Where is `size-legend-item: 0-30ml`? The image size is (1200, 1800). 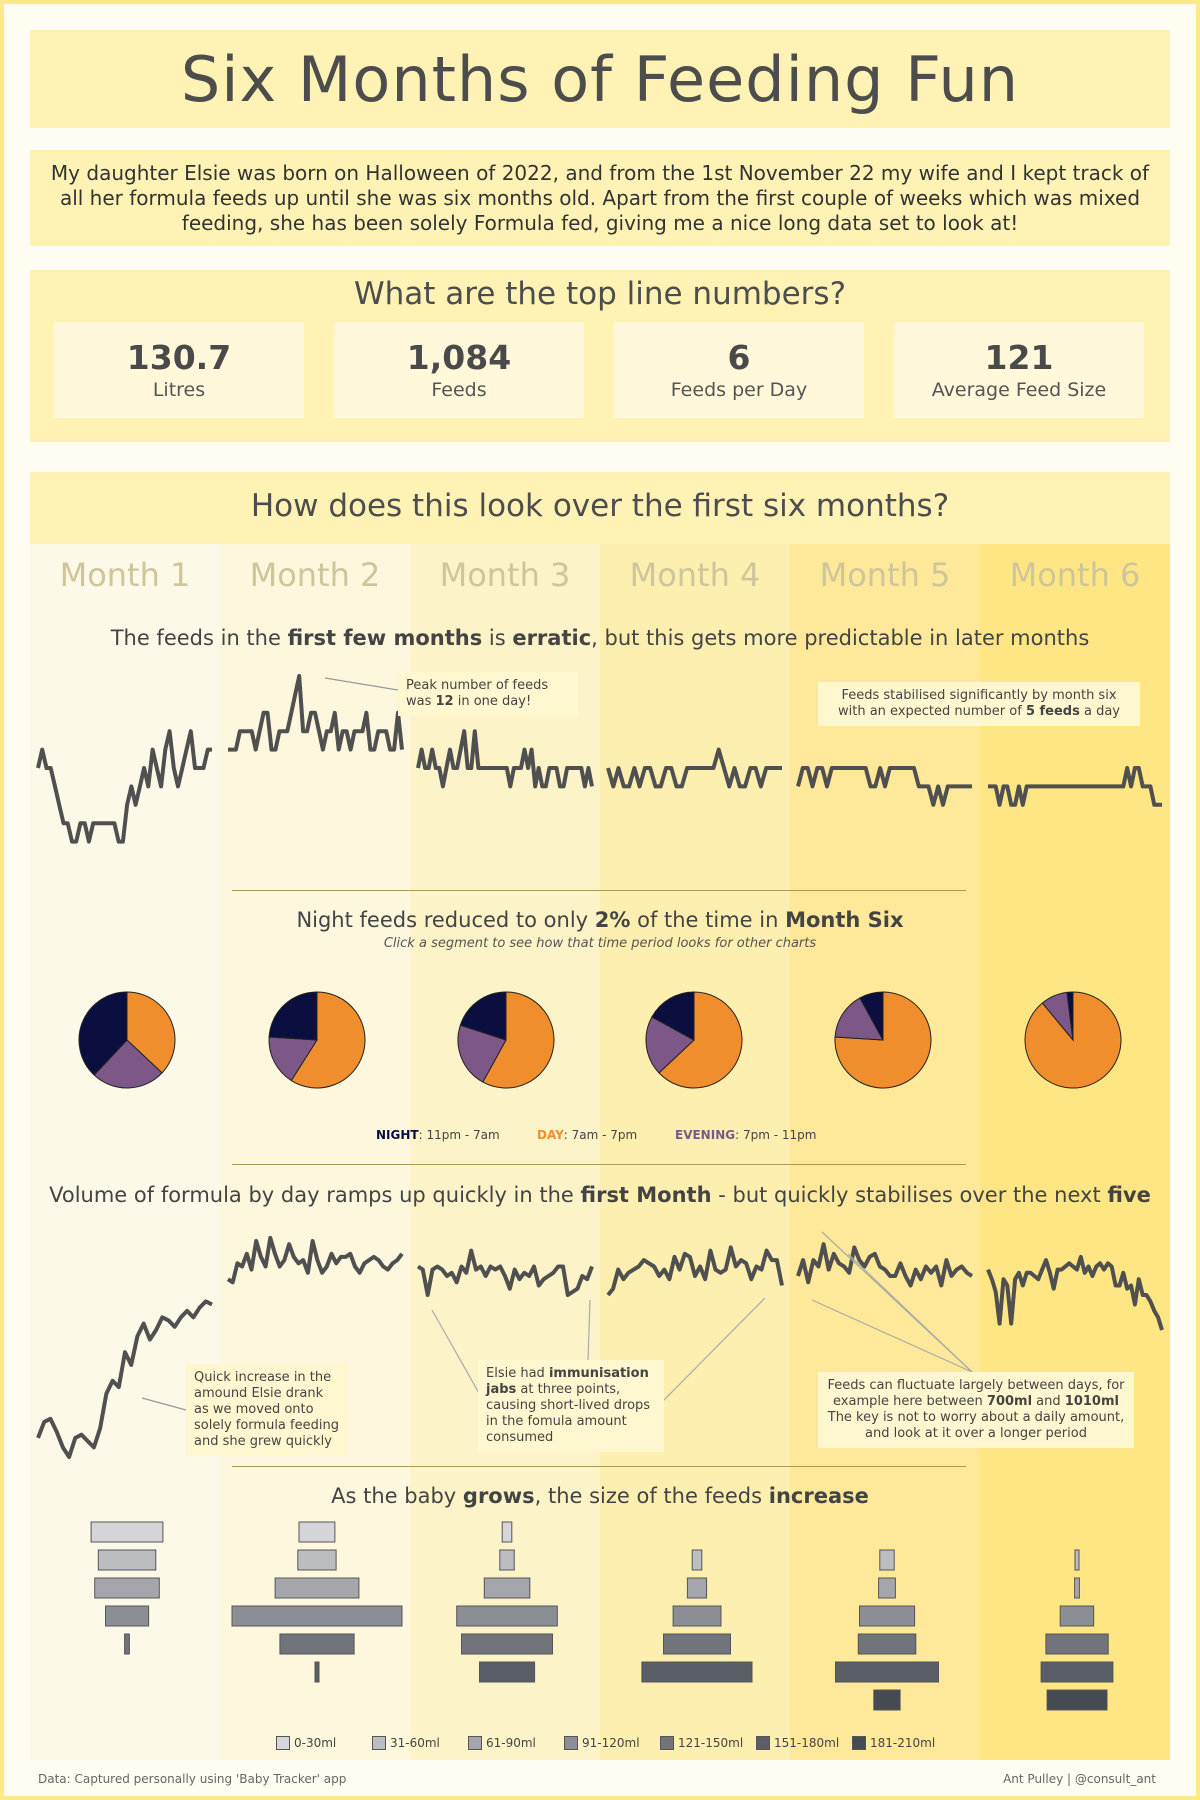
size-legend-item: 0-30ml is located at coordinates (306, 1743).